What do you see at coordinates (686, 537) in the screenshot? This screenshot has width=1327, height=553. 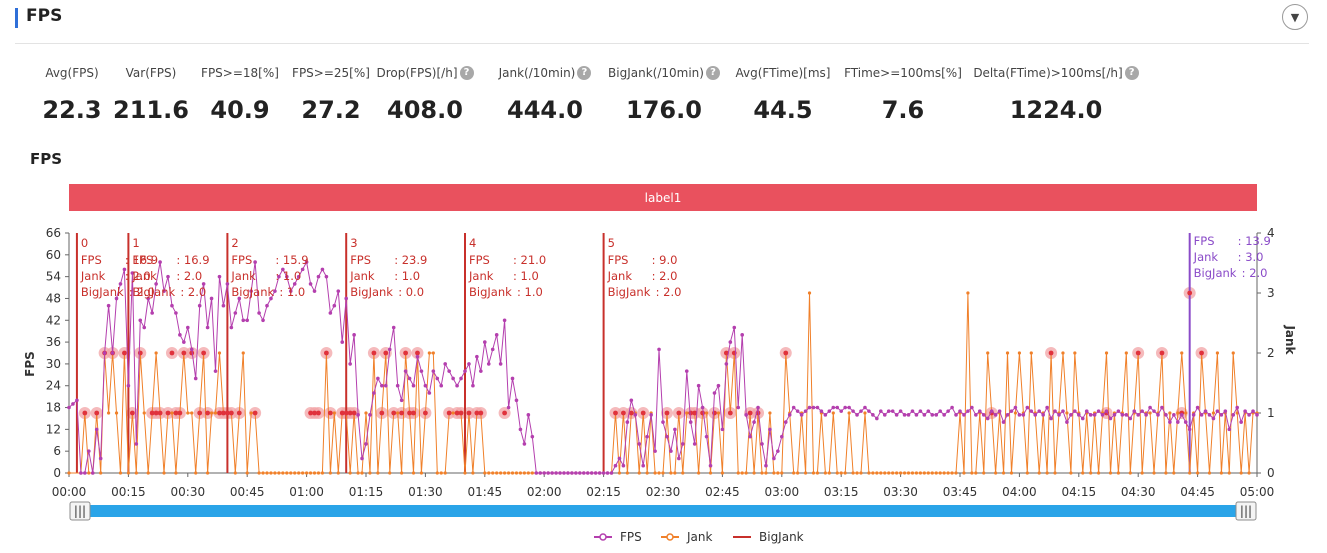 I see `legend-item-jank: Jank` at bounding box center [686, 537].